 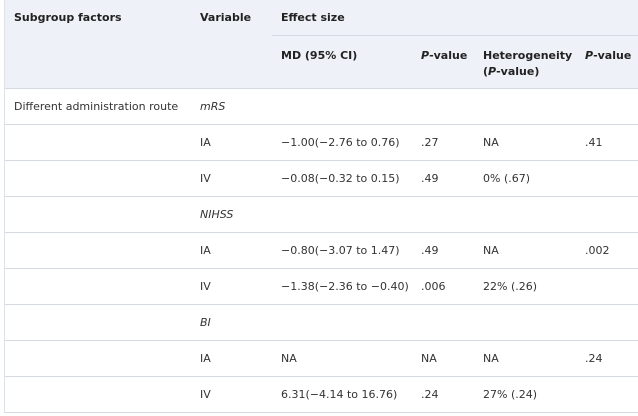 I want to click on table-row: IA NA NA NA .24, so click(x=321, y=358).